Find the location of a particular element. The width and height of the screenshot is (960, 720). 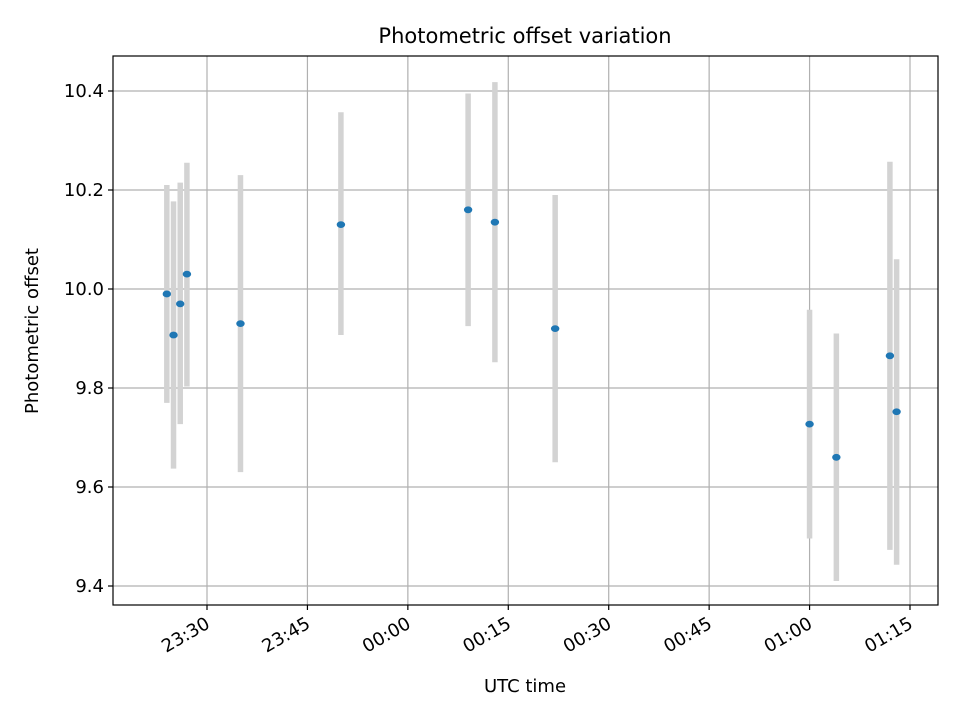

x-tick-label: 00:45 is located at coordinates (687, 635).